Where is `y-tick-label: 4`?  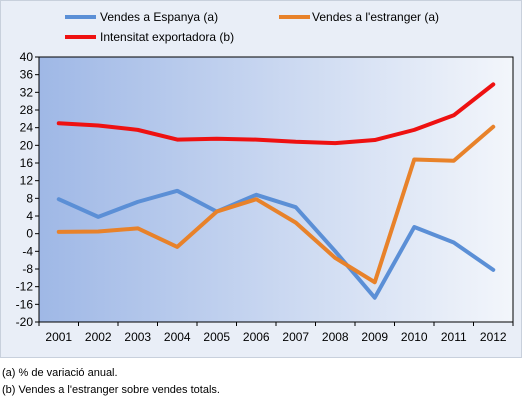 y-tick-label: 4 is located at coordinates (29, 216).